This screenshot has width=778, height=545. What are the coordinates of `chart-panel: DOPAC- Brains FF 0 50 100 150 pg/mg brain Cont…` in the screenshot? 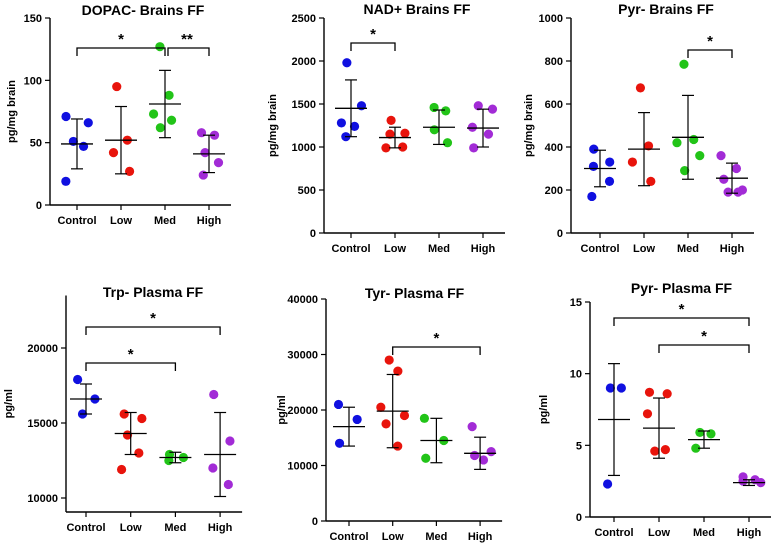 It's located at (118, 114).